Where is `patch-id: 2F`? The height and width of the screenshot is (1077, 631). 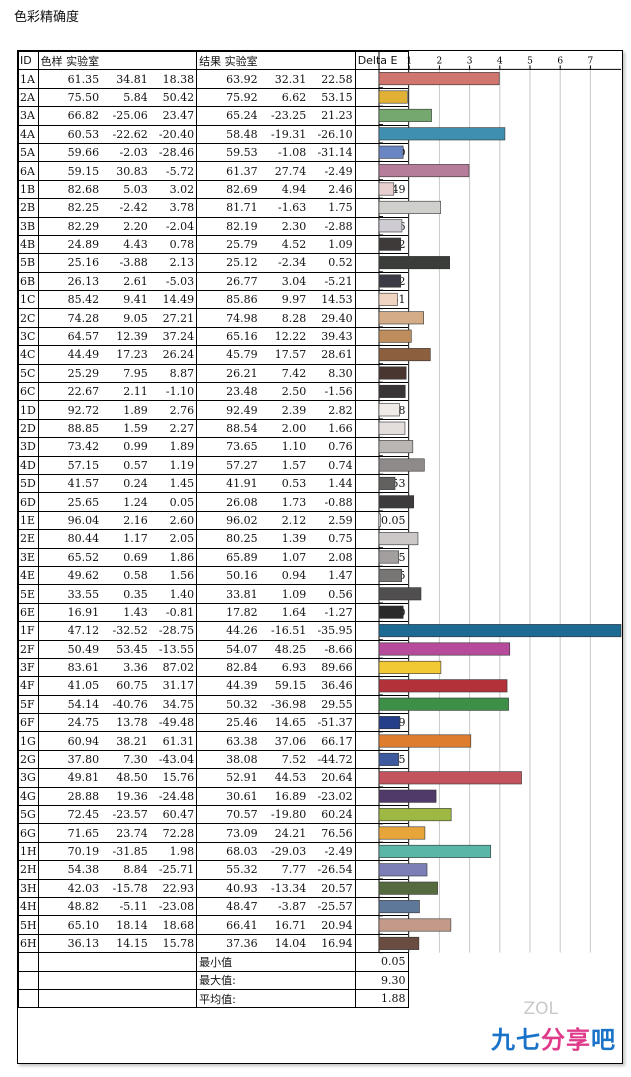 patch-id: 2F is located at coordinates (28, 649).